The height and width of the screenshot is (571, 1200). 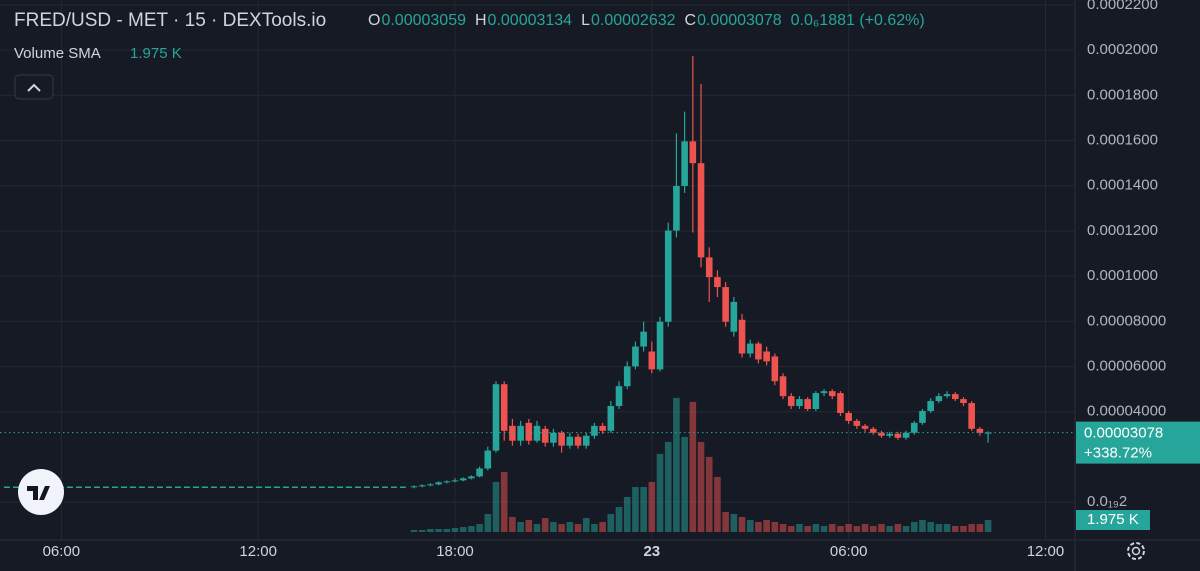 What do you see at coordinates (38, 493) in the screenshot?
I see `logo-mark` at bounding box center [38, 493].